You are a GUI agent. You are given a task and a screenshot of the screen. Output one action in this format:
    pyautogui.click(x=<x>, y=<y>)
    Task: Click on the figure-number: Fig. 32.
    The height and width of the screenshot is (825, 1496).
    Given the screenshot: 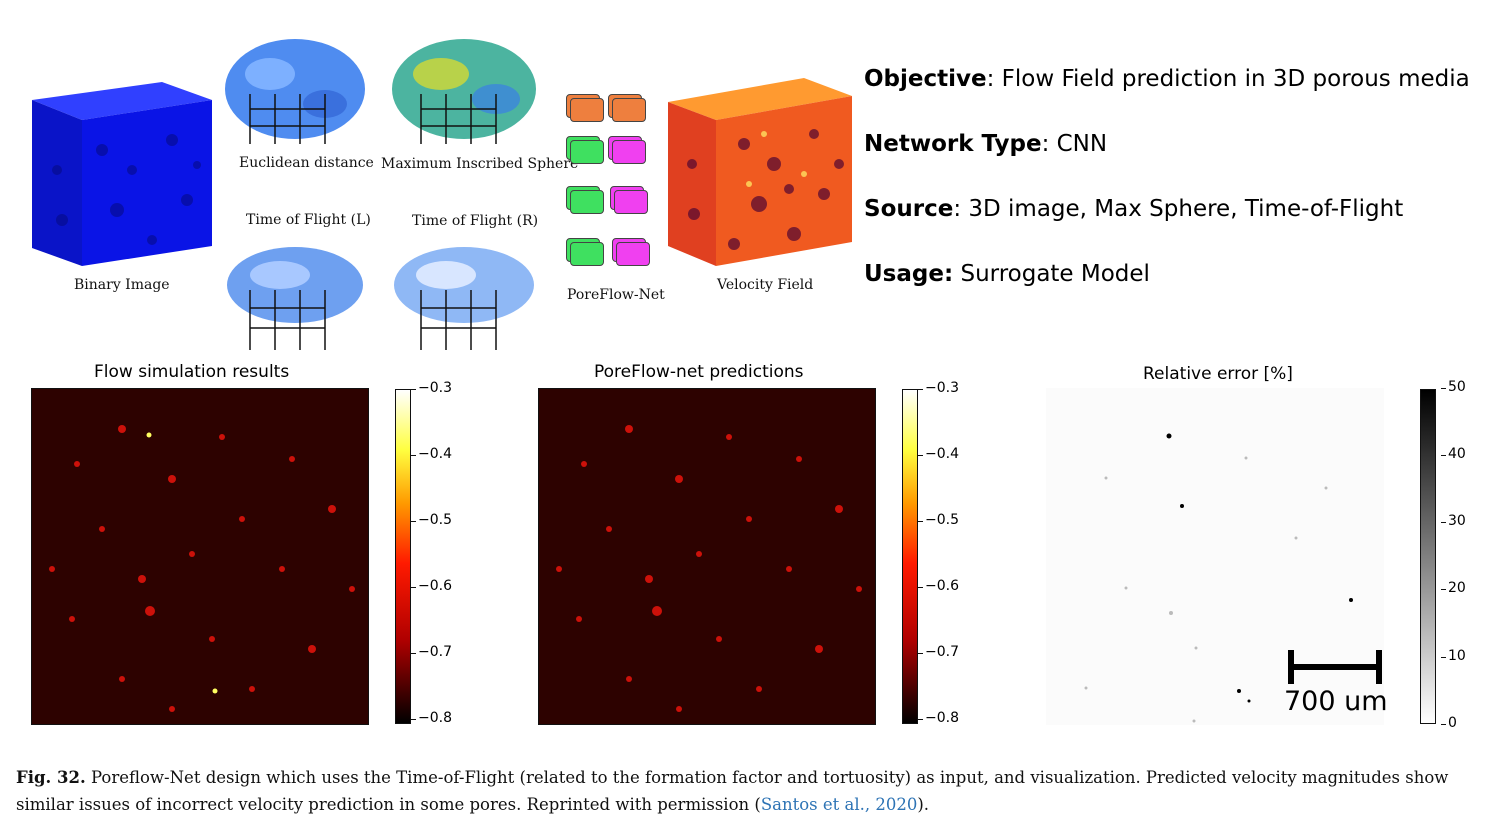 What is the action you would take?
    pyautogui.click(x=51, y=777)
    